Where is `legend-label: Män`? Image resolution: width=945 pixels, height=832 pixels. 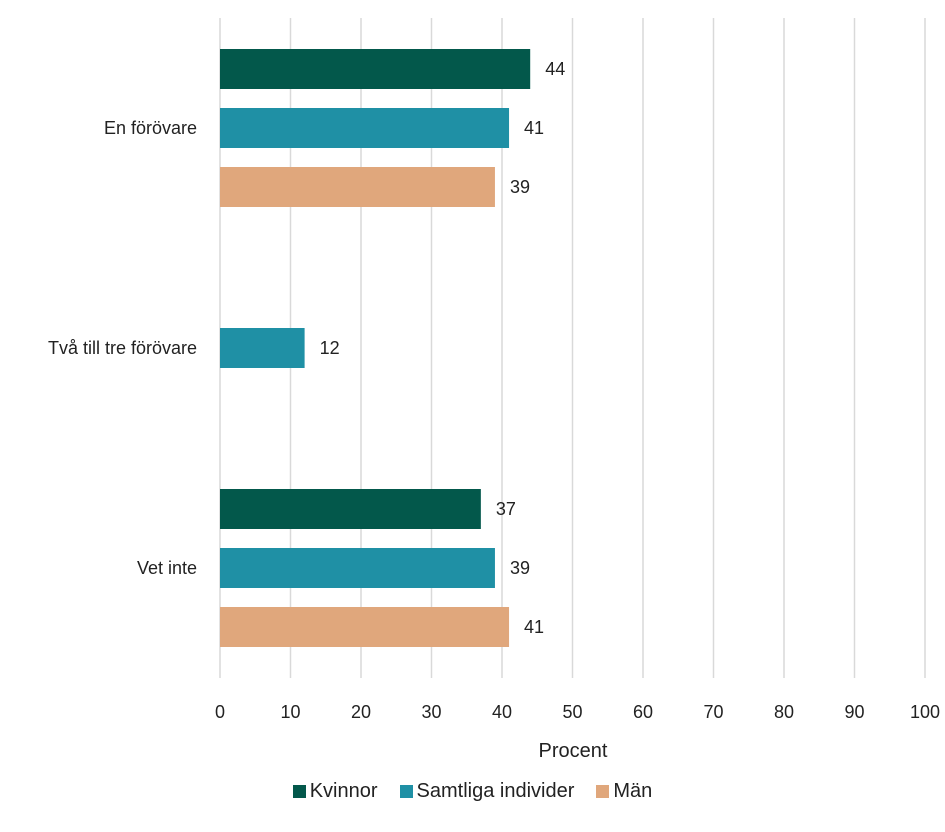 legend-label: Män is located at coordinates (633, 791).